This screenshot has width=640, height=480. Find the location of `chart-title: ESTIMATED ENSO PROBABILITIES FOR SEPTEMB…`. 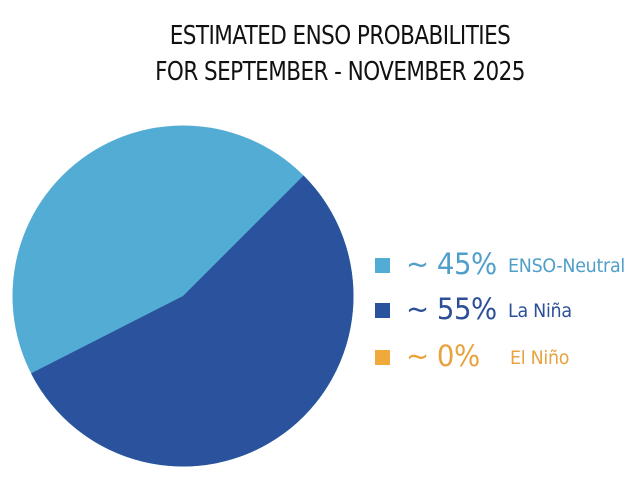

chart-title: ESTIMATED ENSO PROBABILITIES FOR SEPTEMB… is located at coordinates (333, 54).